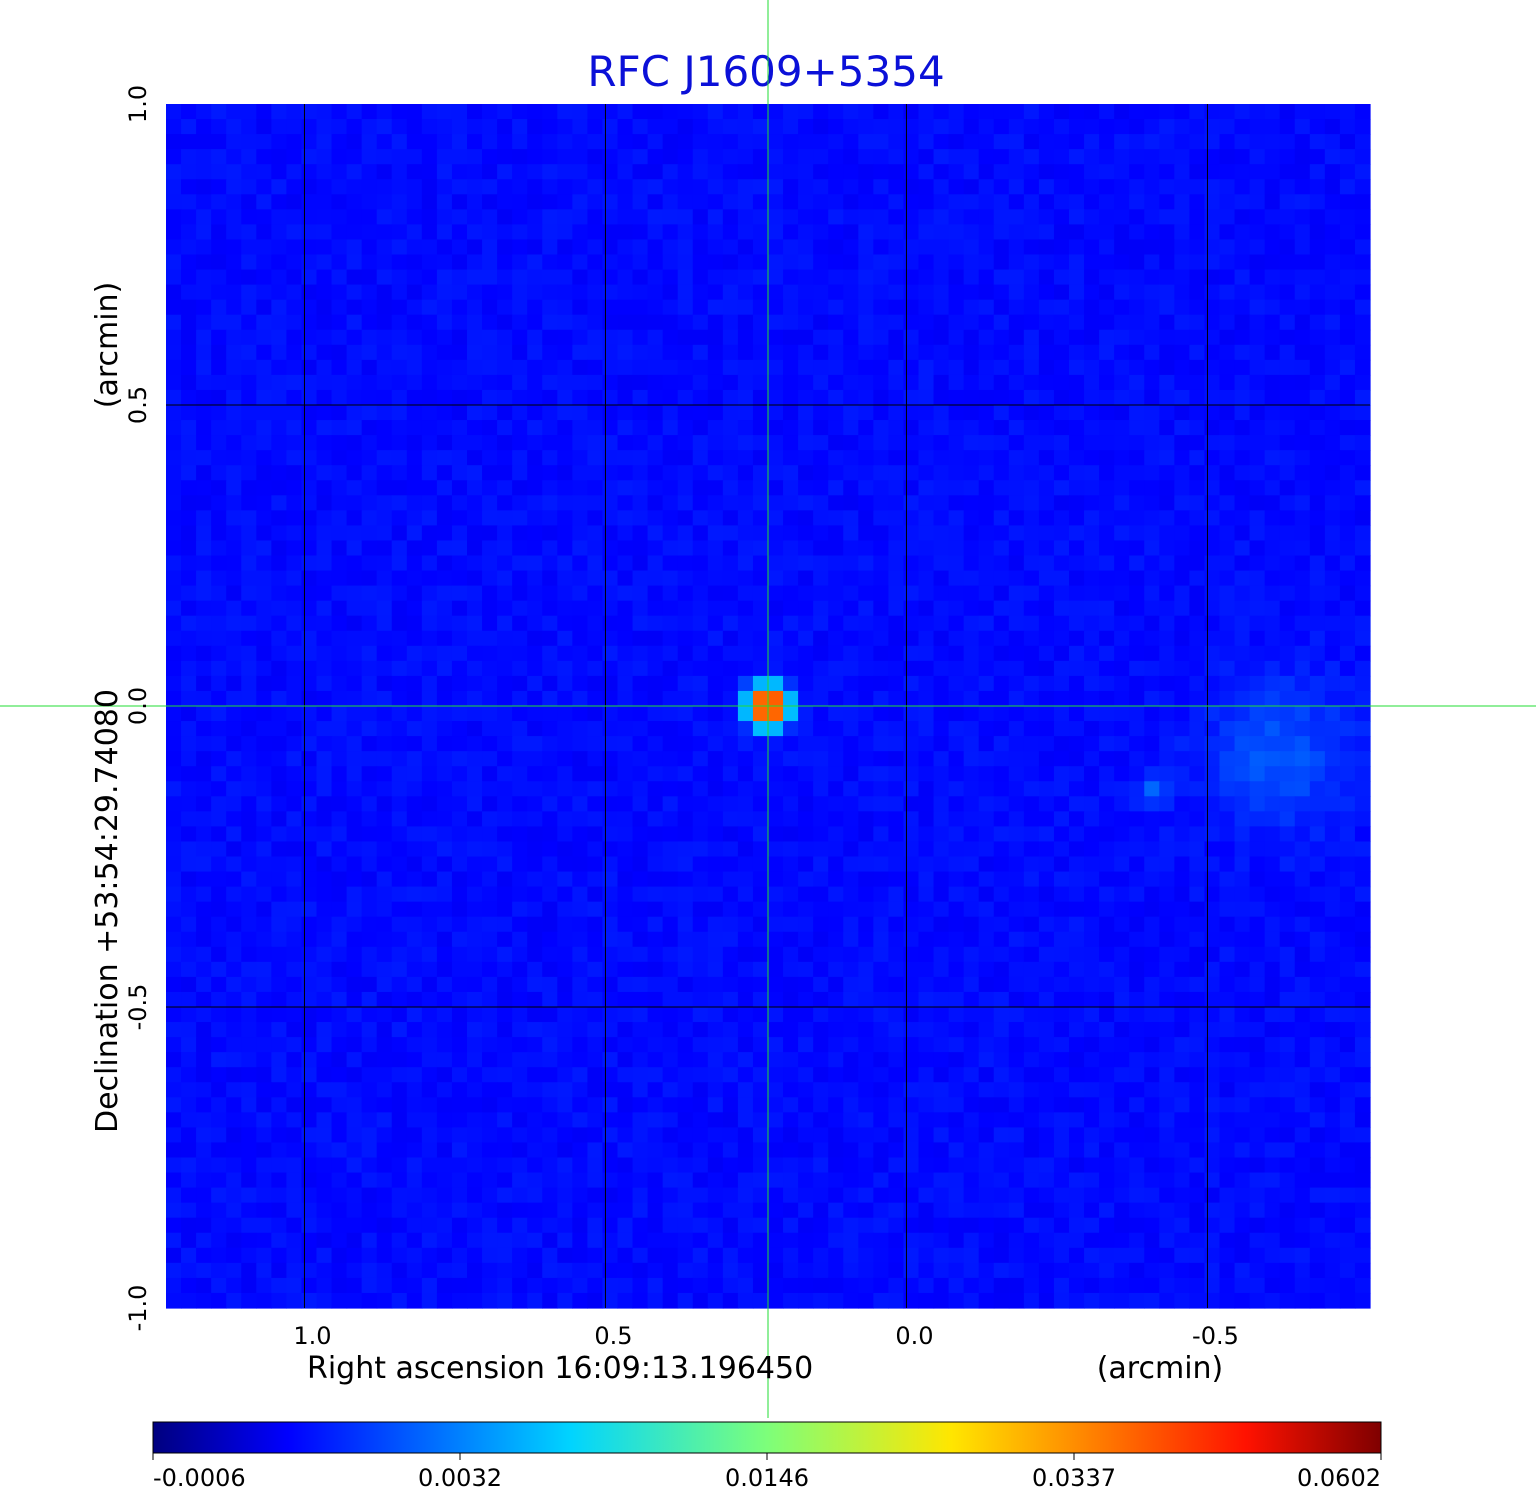 The image size is (1536, 1511). What do you see at coordinates (765, 71) in the screenshot?
I see `chart-title: RFC J1609+5354` at bounding box center [765, 71].